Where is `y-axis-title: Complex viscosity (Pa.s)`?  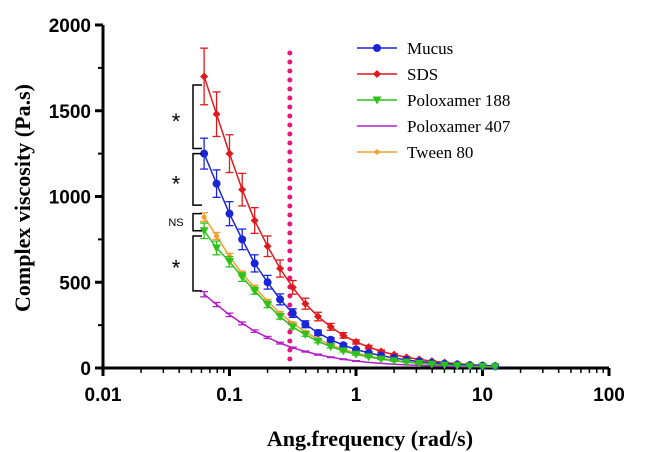
y-axis-title: Complex viscosity (Pa.s) is located at coordinates (22, 198).